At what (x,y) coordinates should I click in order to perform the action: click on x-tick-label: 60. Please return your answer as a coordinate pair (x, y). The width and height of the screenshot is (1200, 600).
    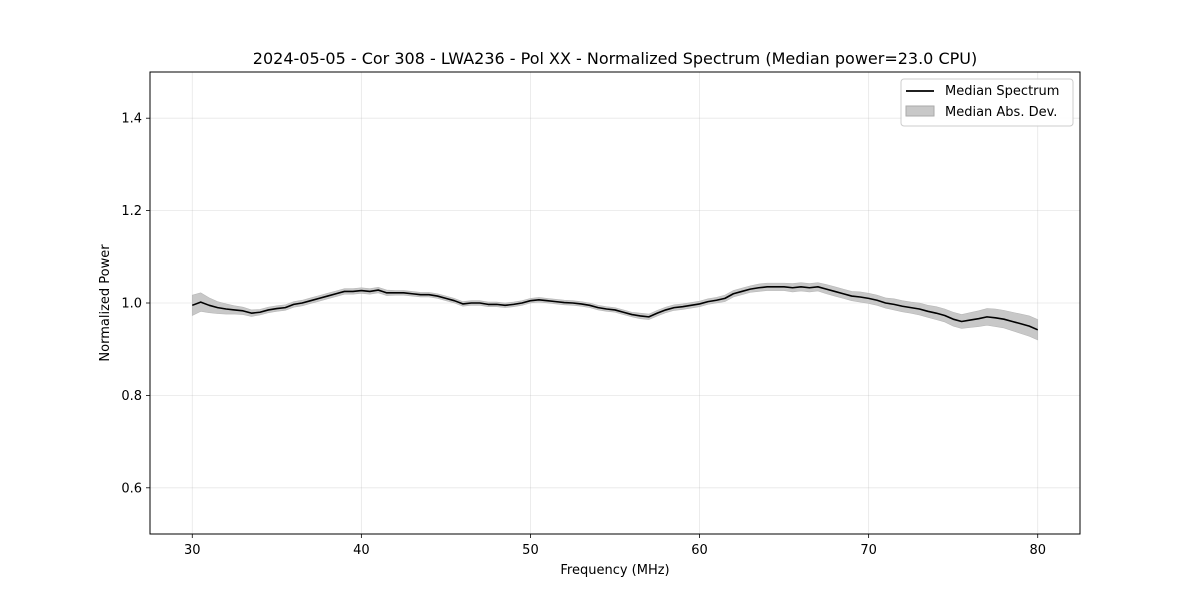
    Looking at the image, I should click on (699, 550).